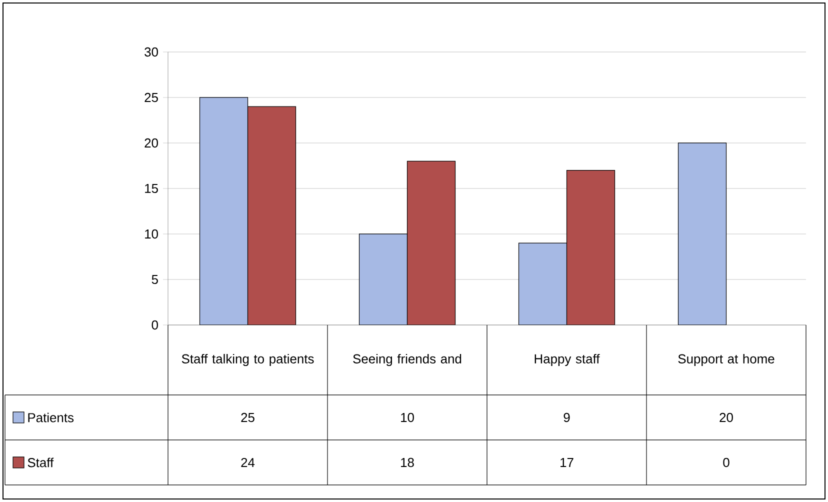 This screenshot has height=502, width=828. What do you see at coordinates (151, 234) in the screenshot?
I see `y-tick-label: 10` at bounding box center [151, 234].